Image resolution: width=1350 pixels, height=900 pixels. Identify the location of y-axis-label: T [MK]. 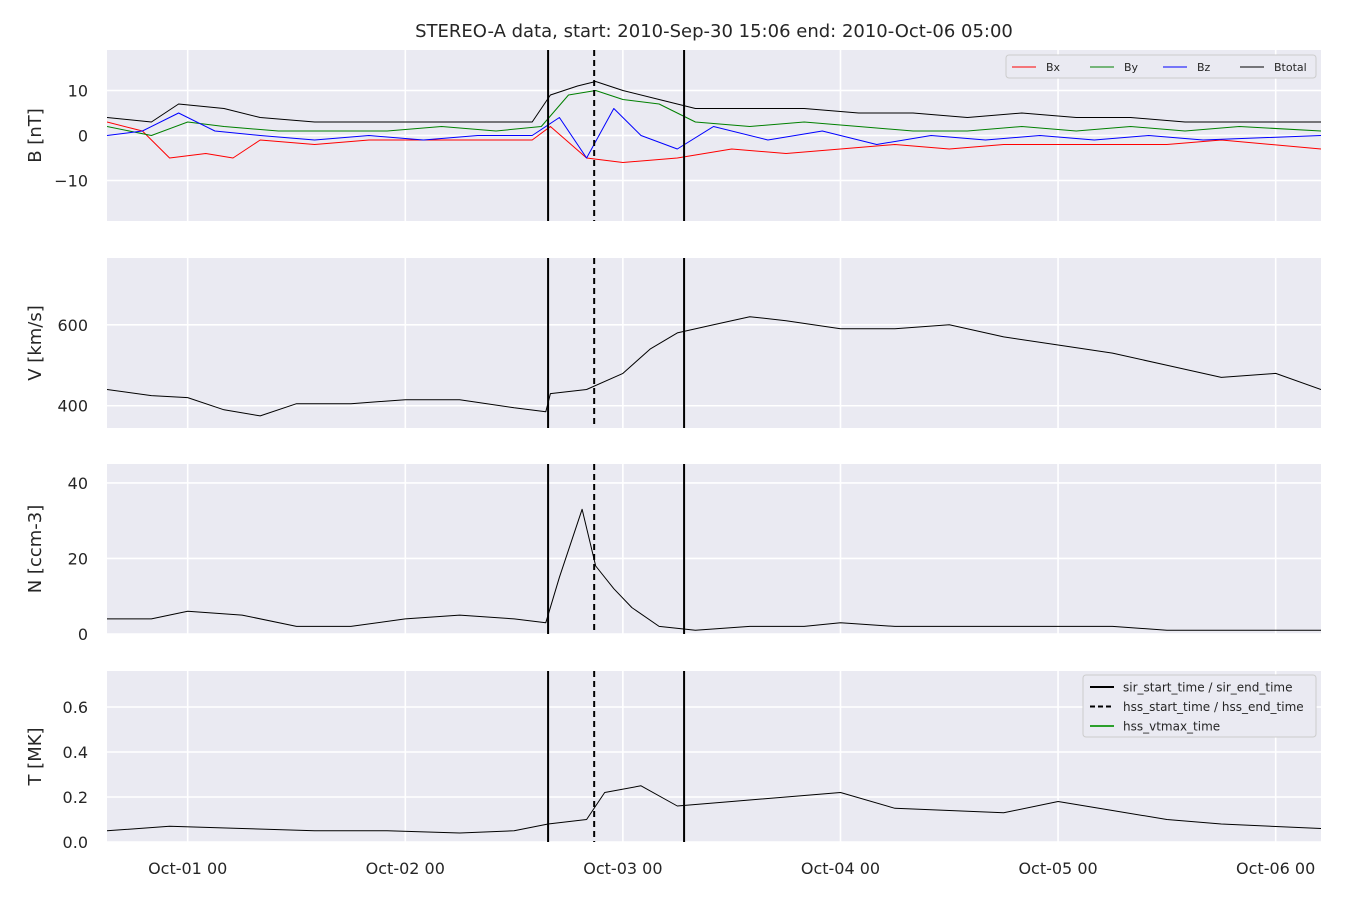
(35, 756).